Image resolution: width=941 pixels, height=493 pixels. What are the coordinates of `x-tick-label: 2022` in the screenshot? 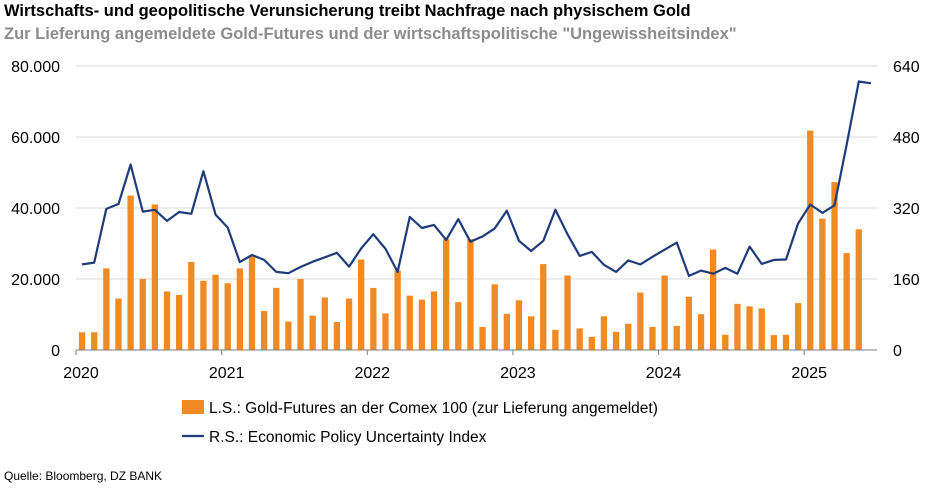 It's located at (372, 373).